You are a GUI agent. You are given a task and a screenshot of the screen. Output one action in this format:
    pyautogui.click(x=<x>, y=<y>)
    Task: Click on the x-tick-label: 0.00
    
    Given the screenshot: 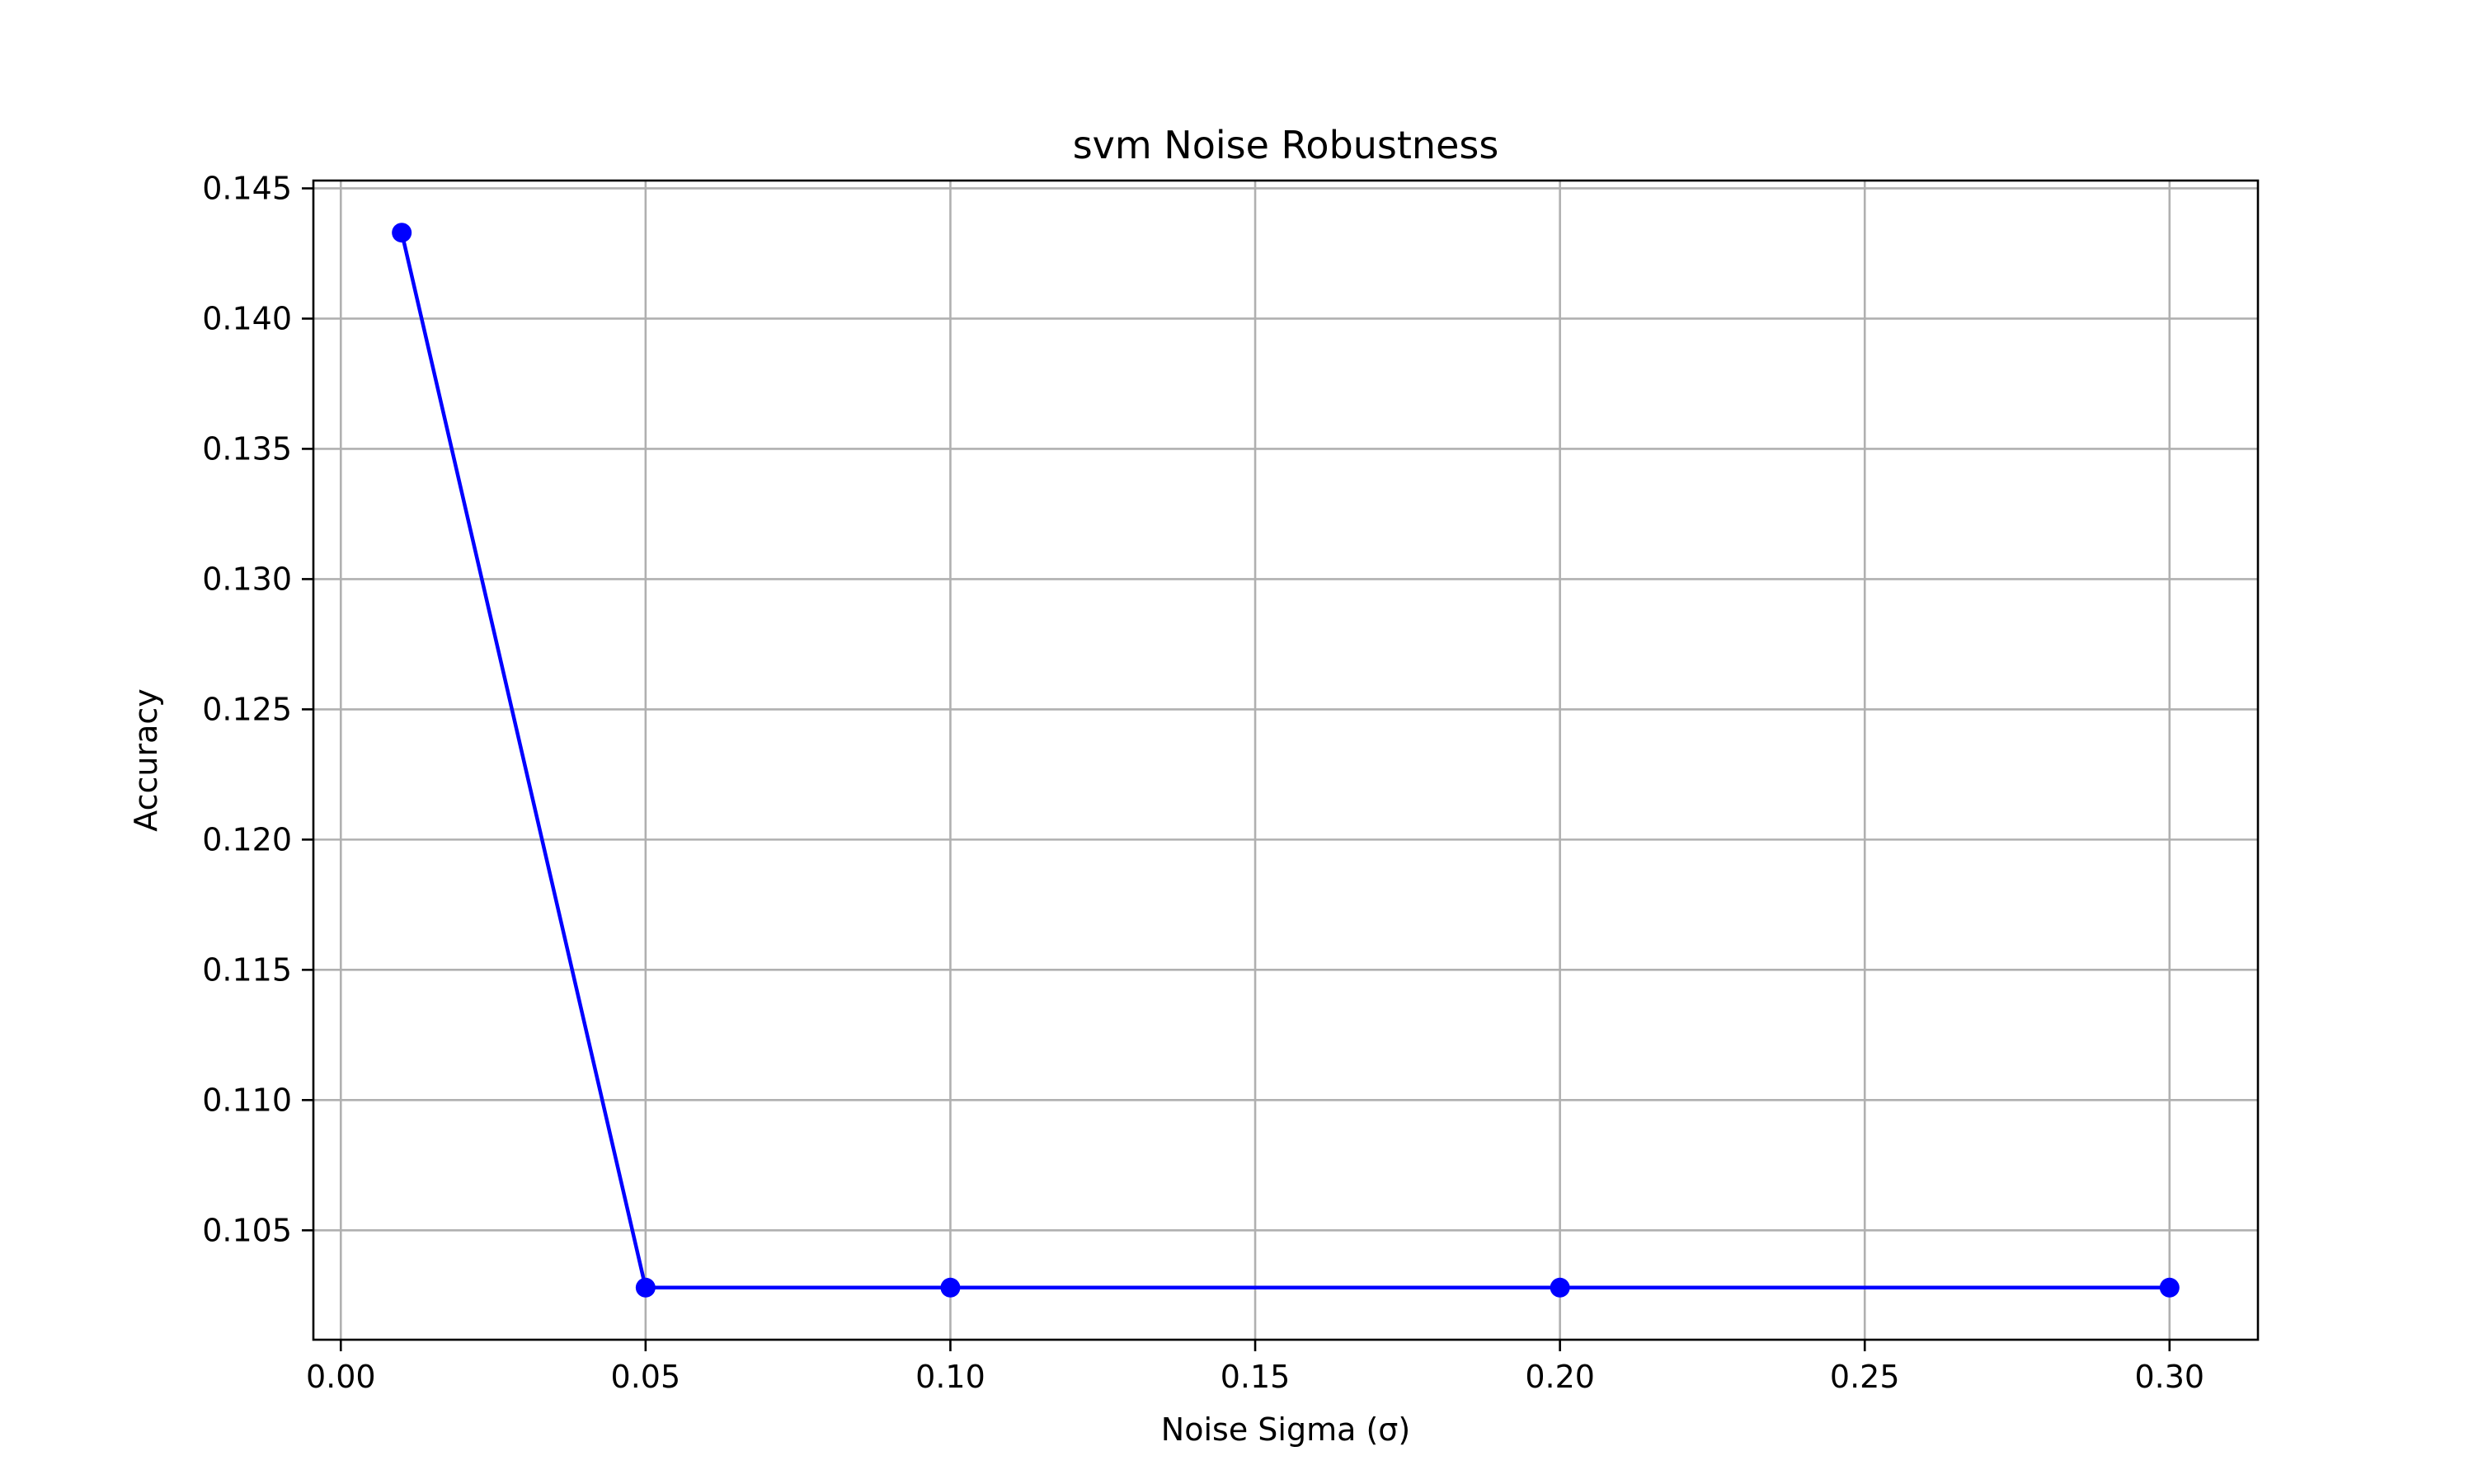 What is the action you would take?
    pyautogui.click(x=341, y=1377)
    